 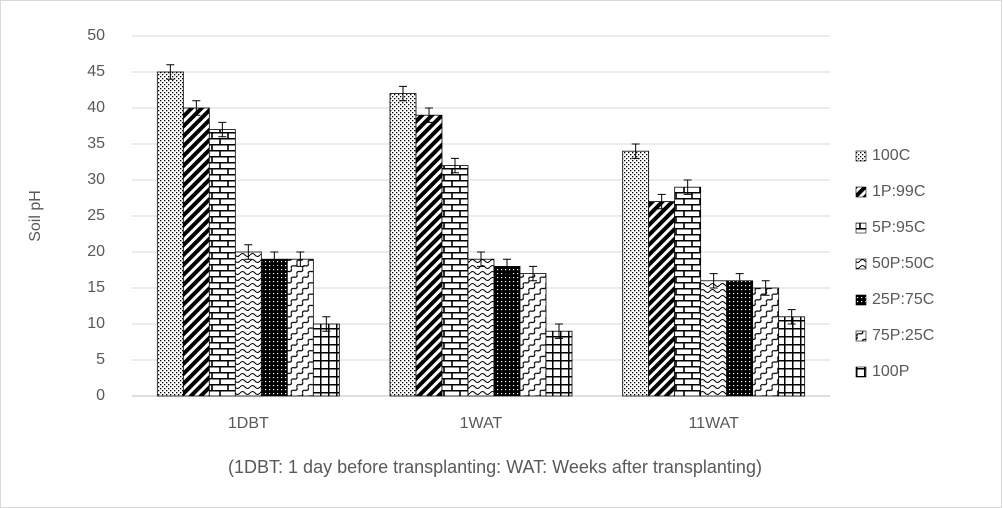 I want to click on legend-label: 100C, so click(x=891, y=155).